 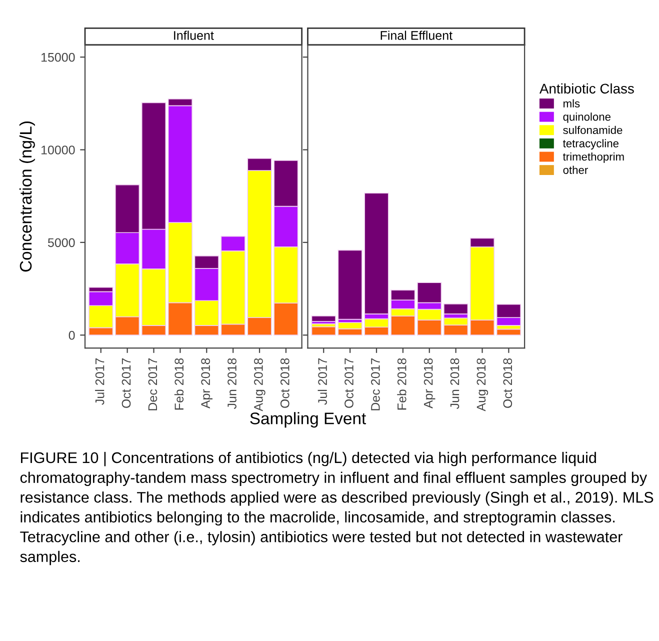 I want to click on legend-label: tetracycline, so click(x=590, y=144).